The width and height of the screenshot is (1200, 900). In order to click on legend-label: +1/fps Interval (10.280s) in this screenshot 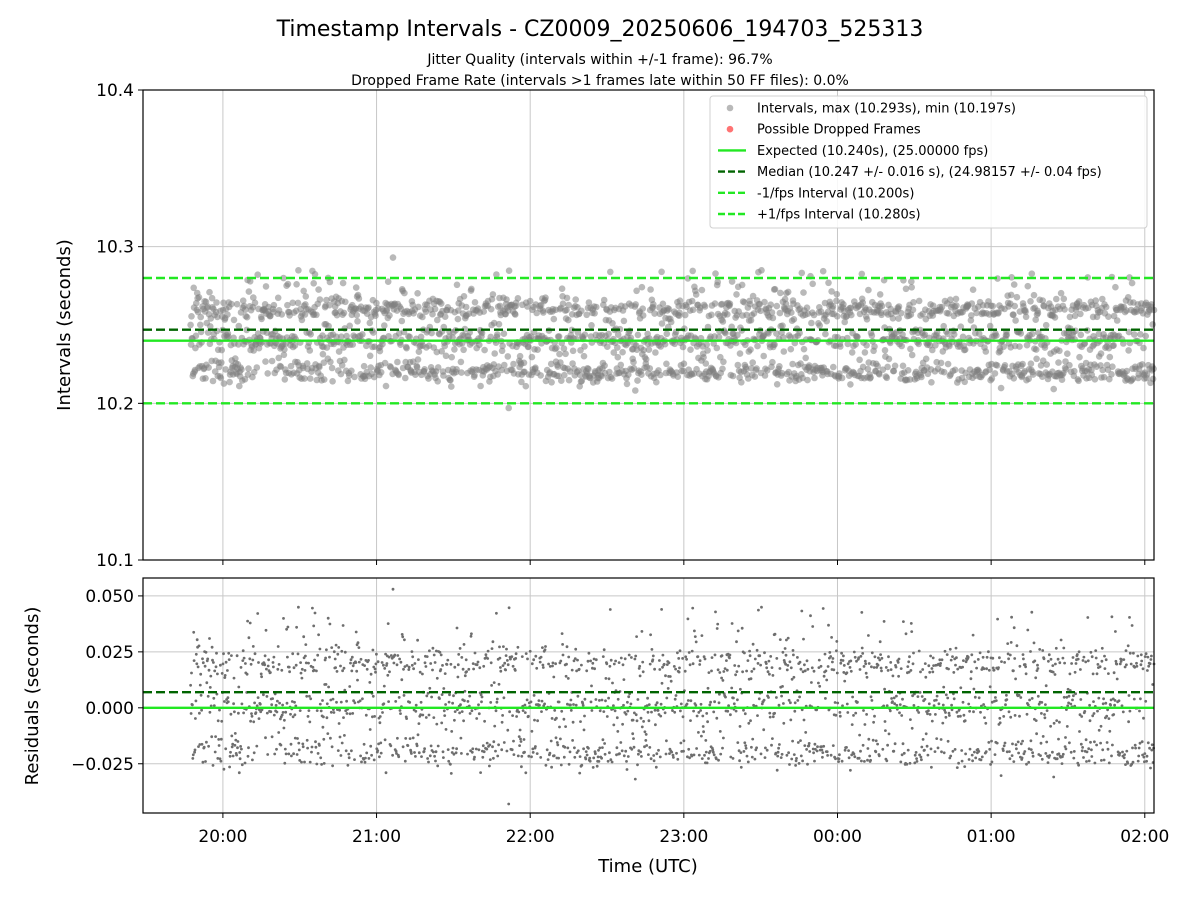, I will do `click(839, 215)`.